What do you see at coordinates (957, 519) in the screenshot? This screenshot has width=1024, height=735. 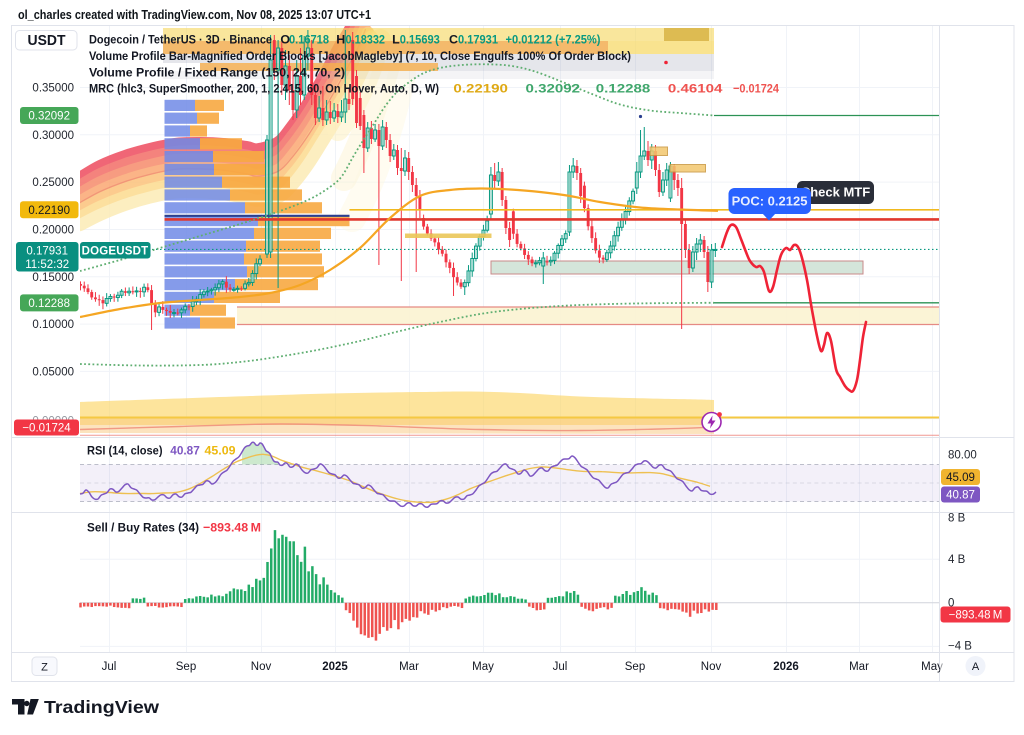 I see `svg-text: 8 B` at bounding box center [957, 519].